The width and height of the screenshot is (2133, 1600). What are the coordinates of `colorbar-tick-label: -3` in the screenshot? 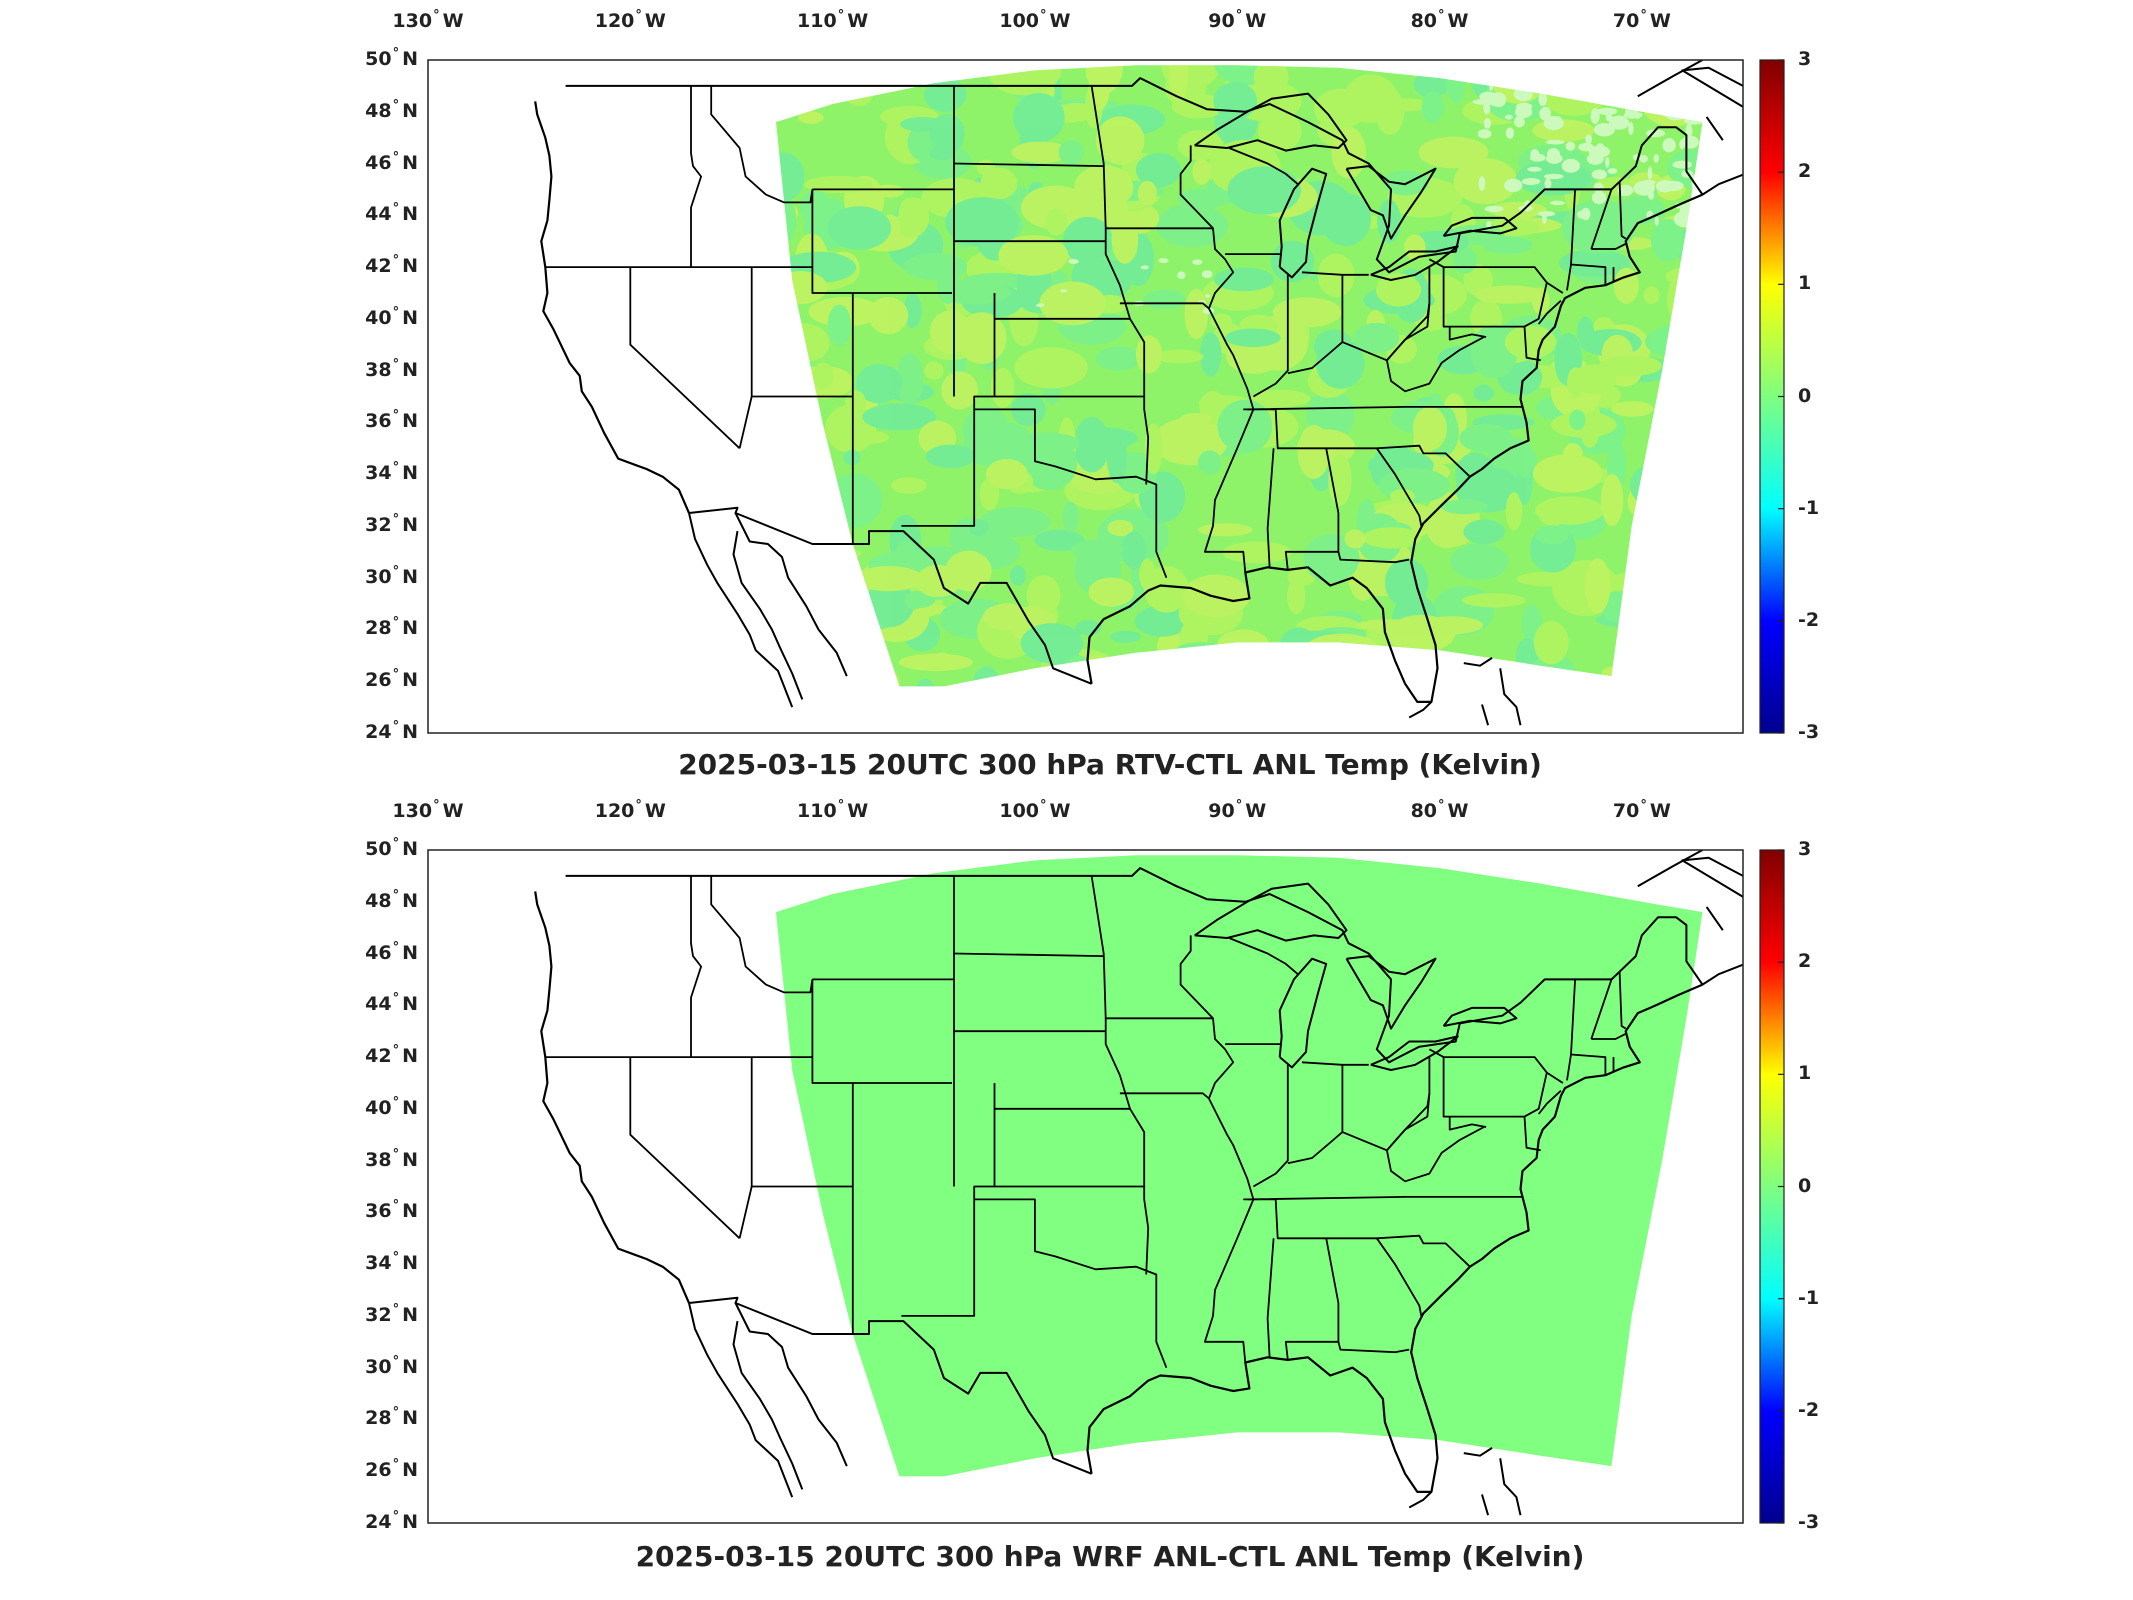 It's located at (1809, 732).